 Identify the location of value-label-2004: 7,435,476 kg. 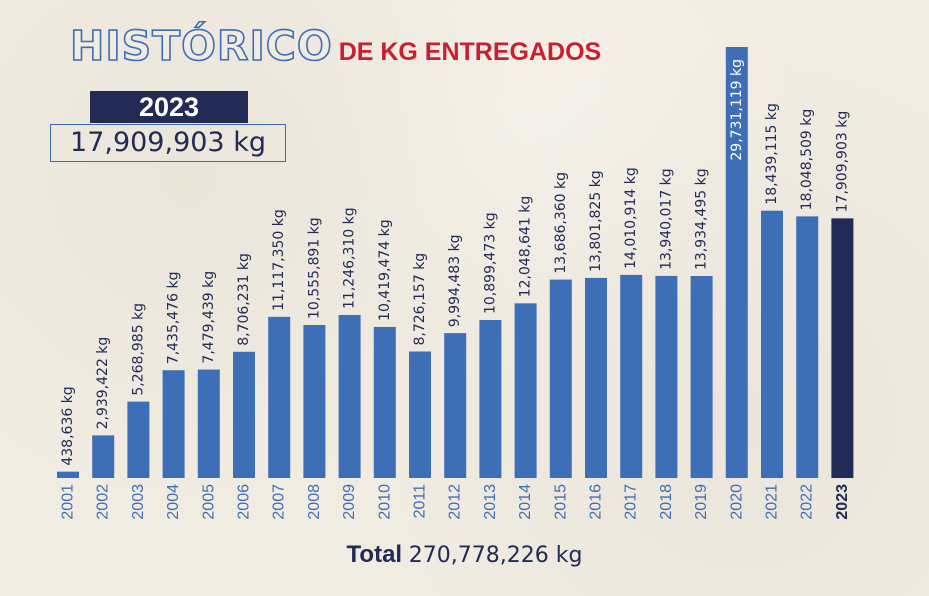
(174, 318).